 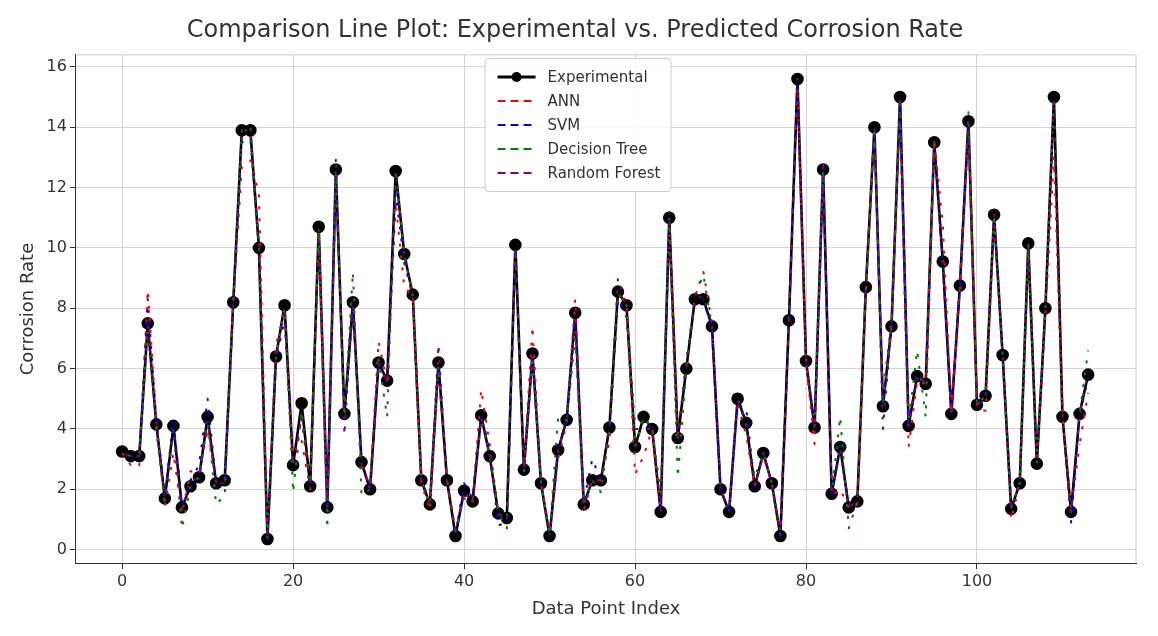 I want to click on legend-label: Random Forest, so click(x=604, y=173).